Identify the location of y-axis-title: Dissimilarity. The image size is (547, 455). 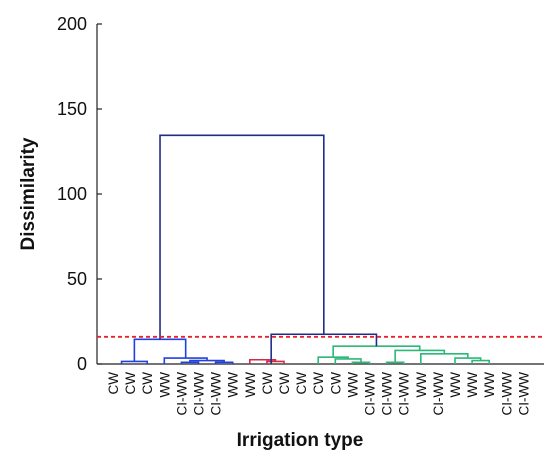
(28, 193).